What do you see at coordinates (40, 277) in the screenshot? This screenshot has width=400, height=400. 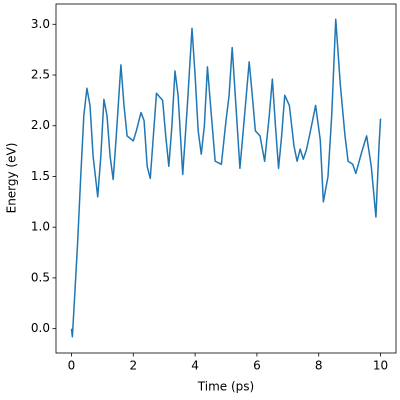 I see `y-tick-label: 0.5` at bounding box center [40, 277].